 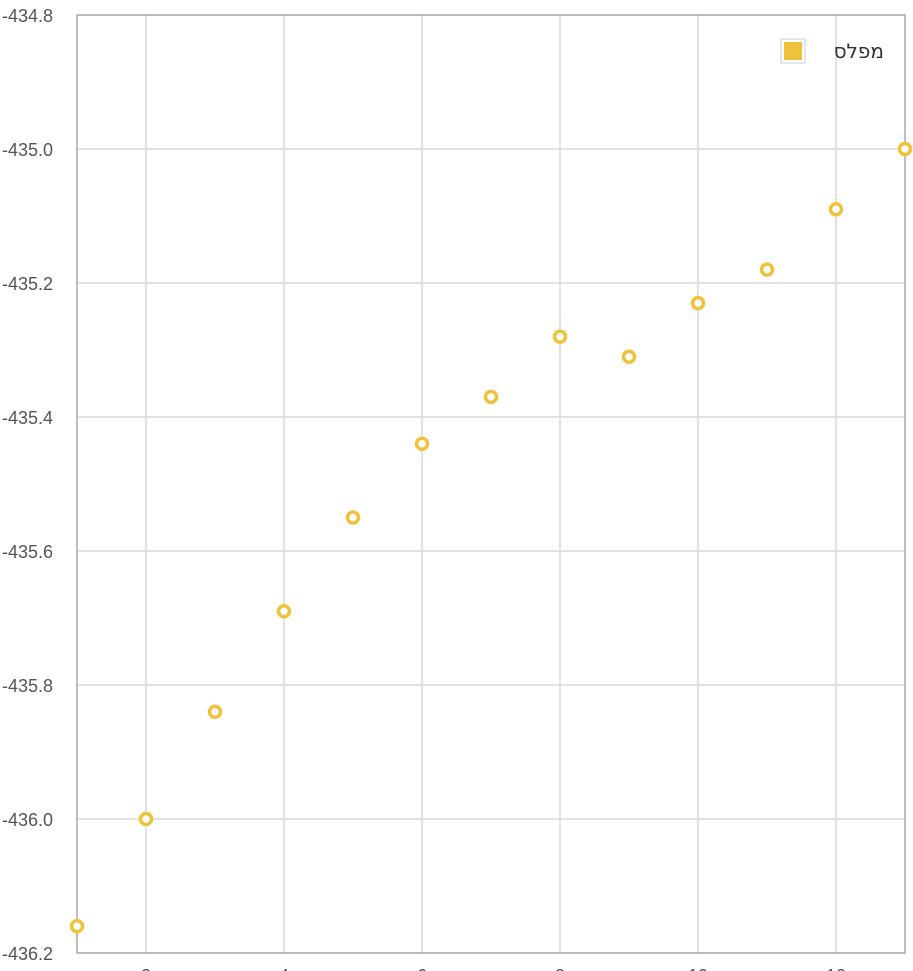 I want to click on y-tick-label: -435.8, so click(x=27, y=686).